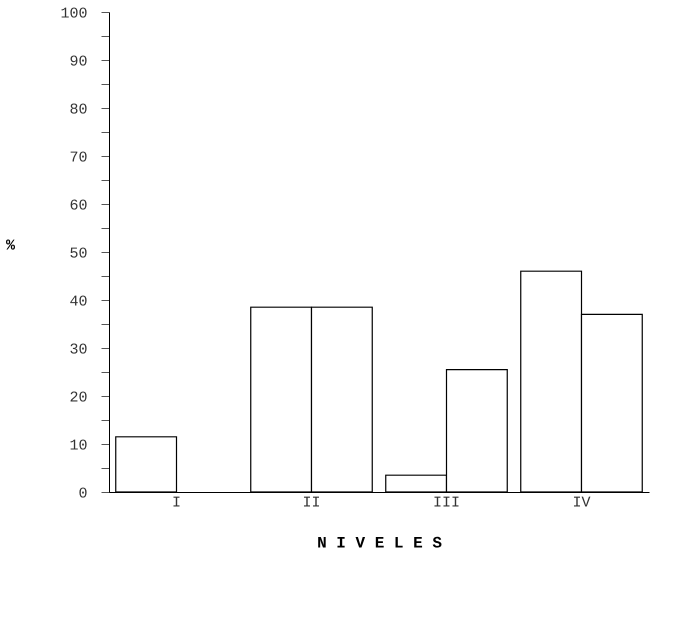  What do you see at coordinates (177, 503) in the screenshot?
I see `x-tick-label: I` at bounding box center [177, 503].